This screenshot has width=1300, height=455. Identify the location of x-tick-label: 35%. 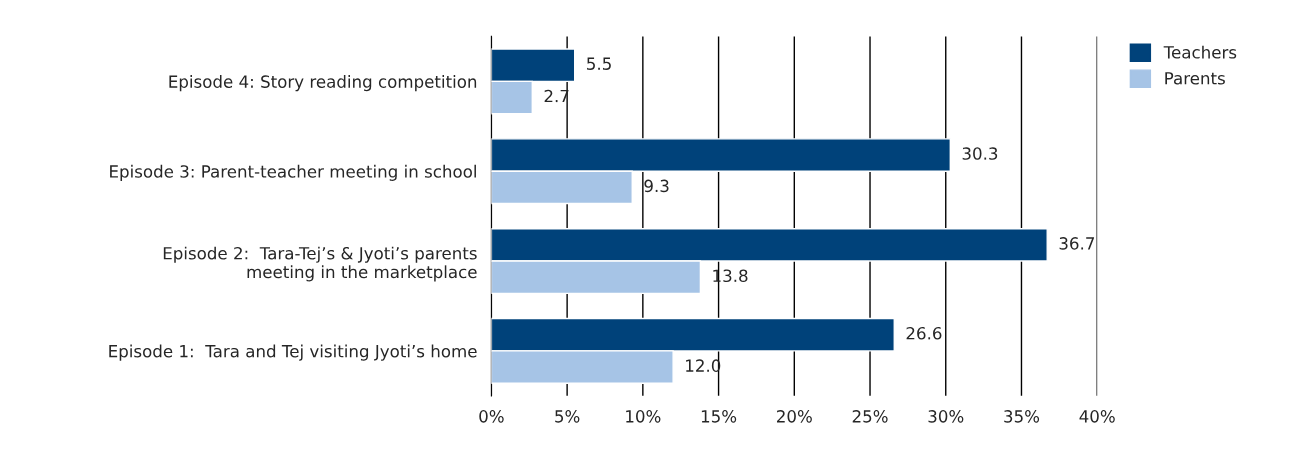
(1022, 416).